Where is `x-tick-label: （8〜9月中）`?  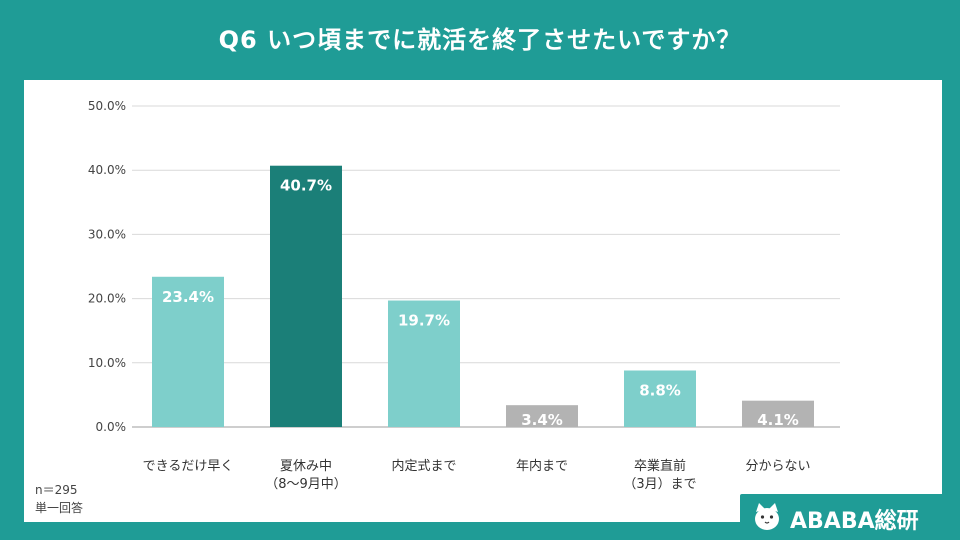 x-tick-label: （8〜9月中） is located at coordinates (306, 484).